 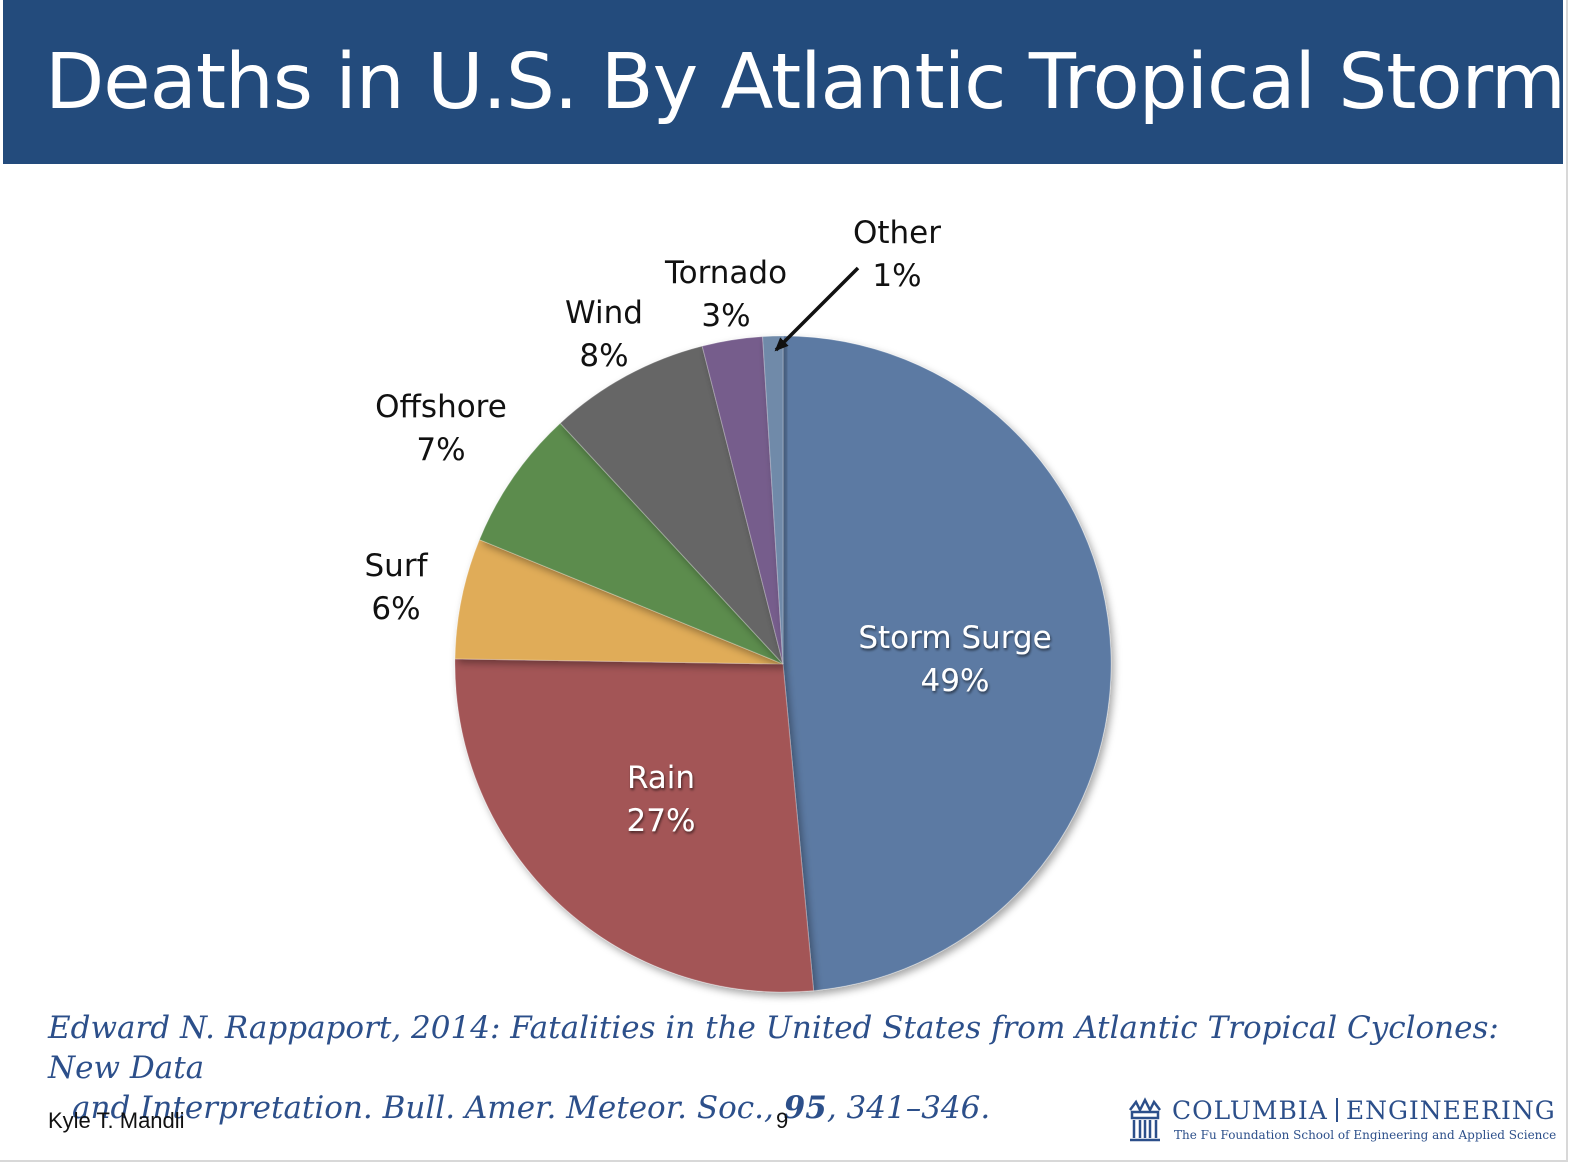 I want to click on pie-slice-storm-surge, so click(x=947, y=663).